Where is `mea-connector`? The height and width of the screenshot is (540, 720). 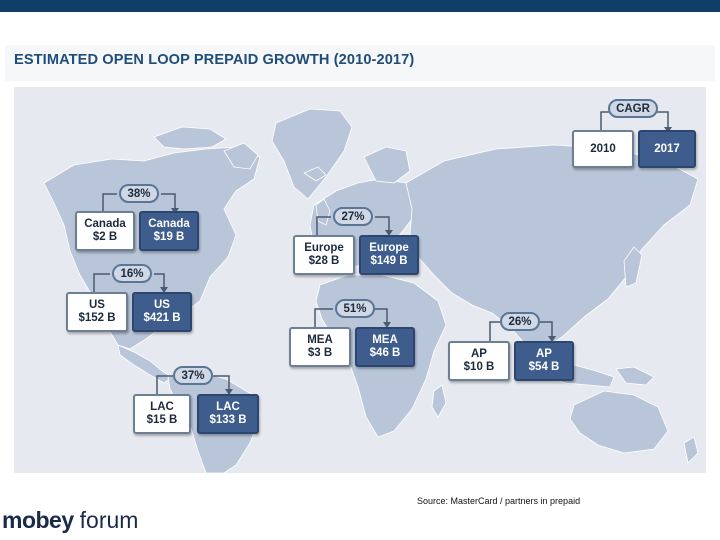
mea-connector is located at coordinates (352, 318).